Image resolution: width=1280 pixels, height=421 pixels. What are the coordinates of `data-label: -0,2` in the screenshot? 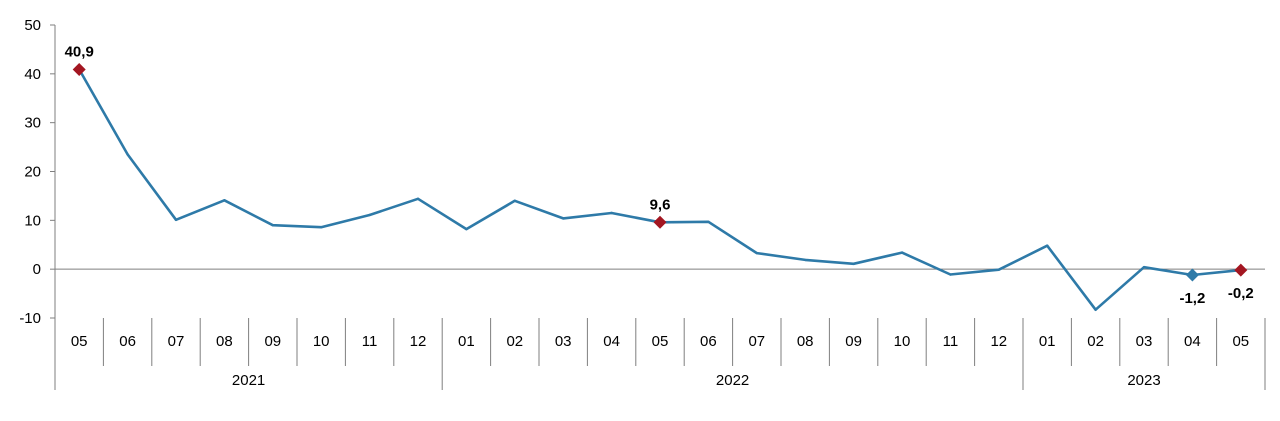 It's located at (1241, 293).